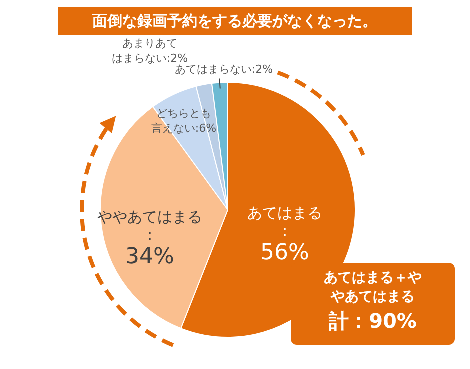 Image resolution: width=470 pixels, height=369 pixels. Describe the element at coordinates (373, 321) in the screenshot. I see `text: 計：90%` at that location.